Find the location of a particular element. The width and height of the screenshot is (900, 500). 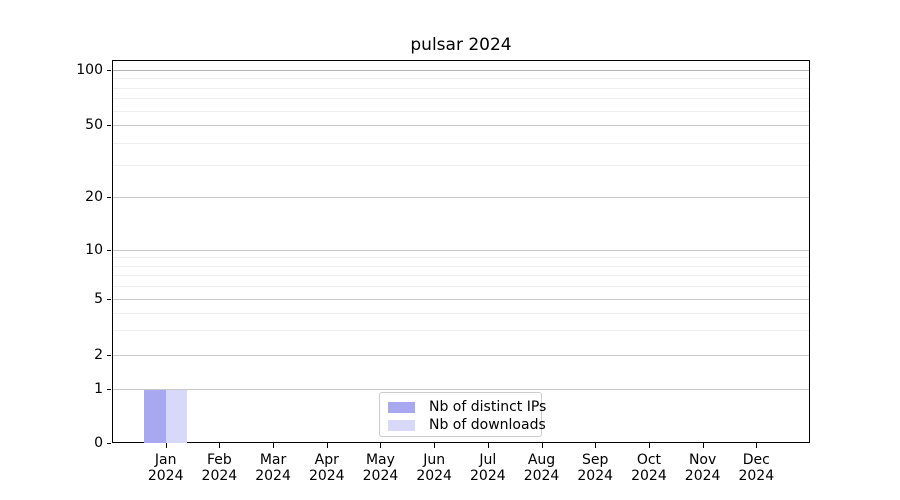

x-tick-label: Aug 2024 is located at coordinates (541, 468).